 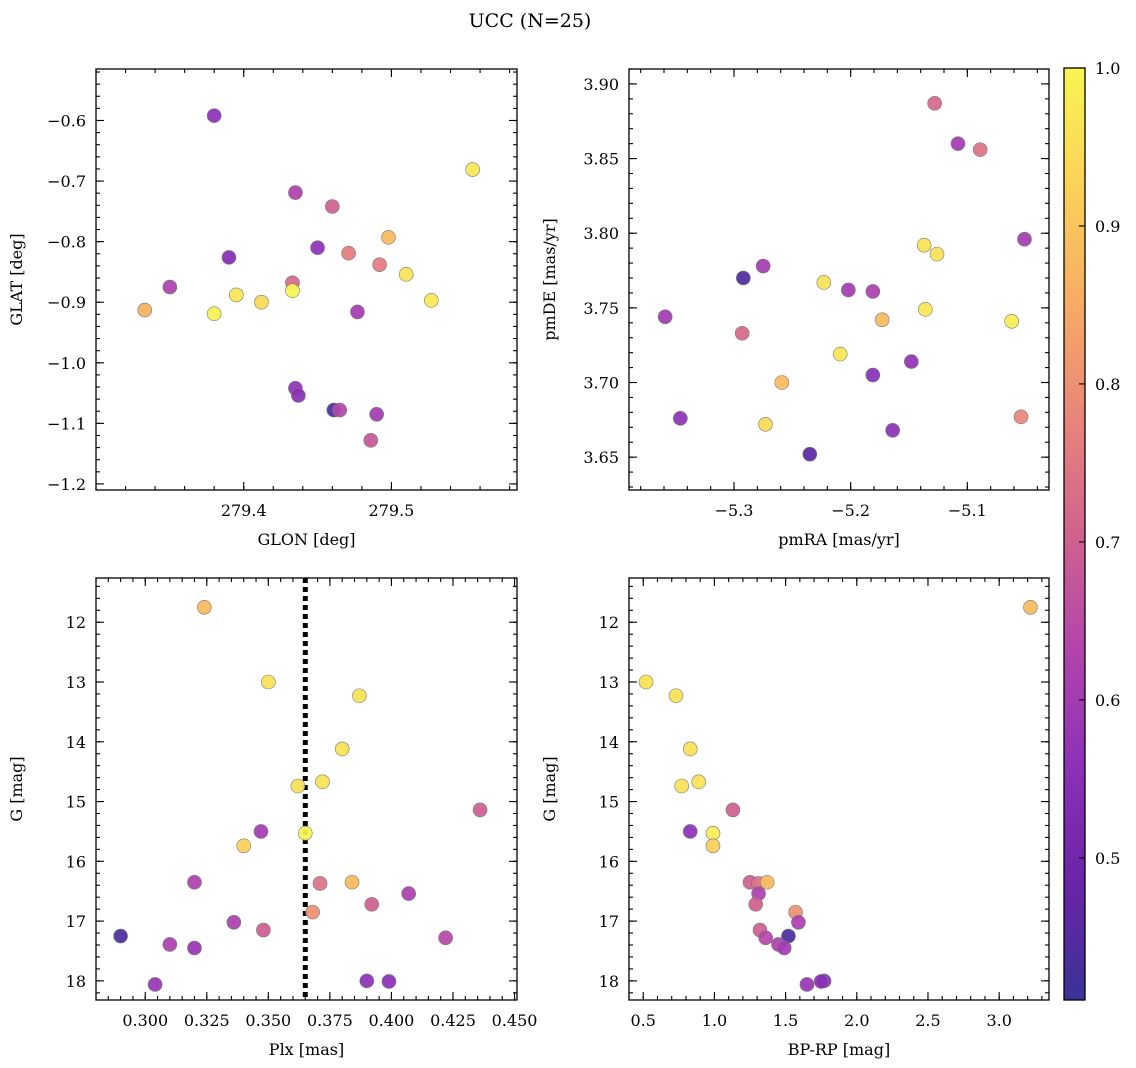 What do you see at coordinates (601, 159) in the screenshot?
I see `y-tick-label: 3.85` at bounding box center [601, 159].